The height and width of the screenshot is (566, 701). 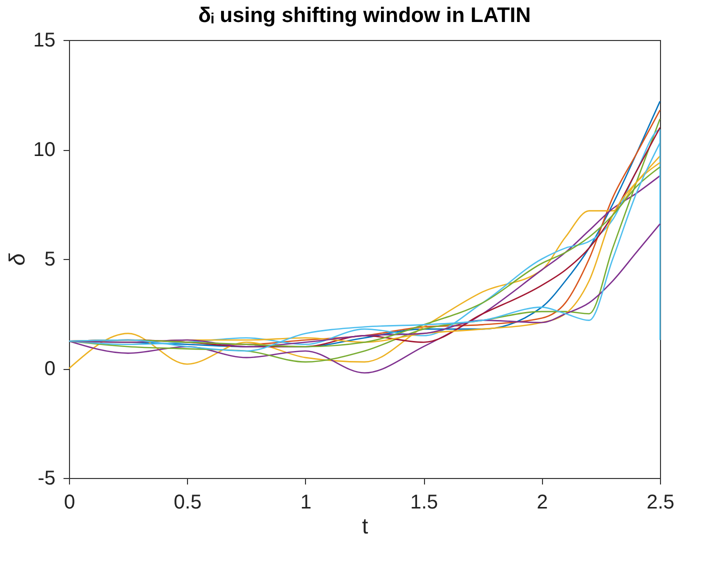 I want to click on x-tick-label: 1.5, so click(x=424, y=503).